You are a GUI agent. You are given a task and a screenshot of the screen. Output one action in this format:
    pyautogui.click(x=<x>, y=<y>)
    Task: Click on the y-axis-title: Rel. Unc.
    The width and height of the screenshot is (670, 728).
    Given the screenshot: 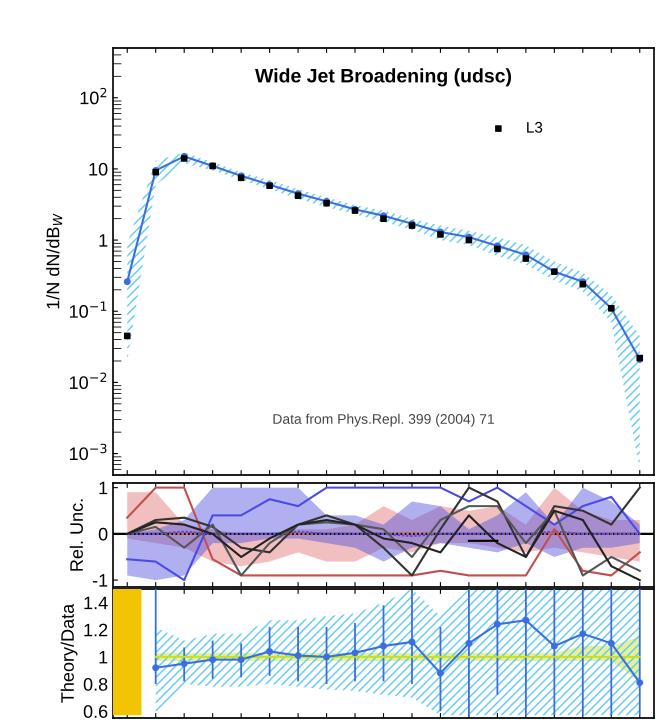 What is the action you would take?
    pyautogui.click(x=76, y=535)
    